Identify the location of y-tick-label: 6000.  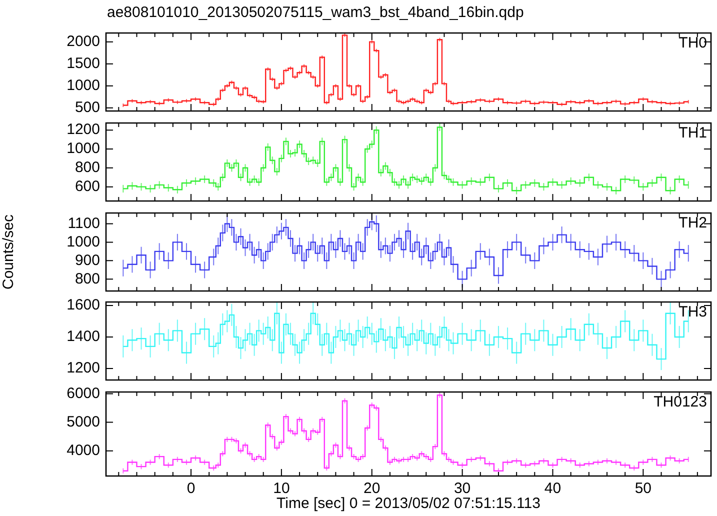
(83, 393).